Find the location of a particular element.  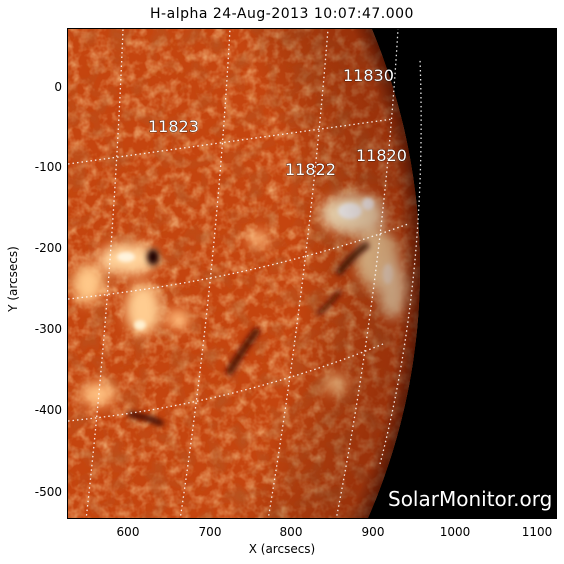

x-tick-label: 600 is located at coordinates (128, 532).